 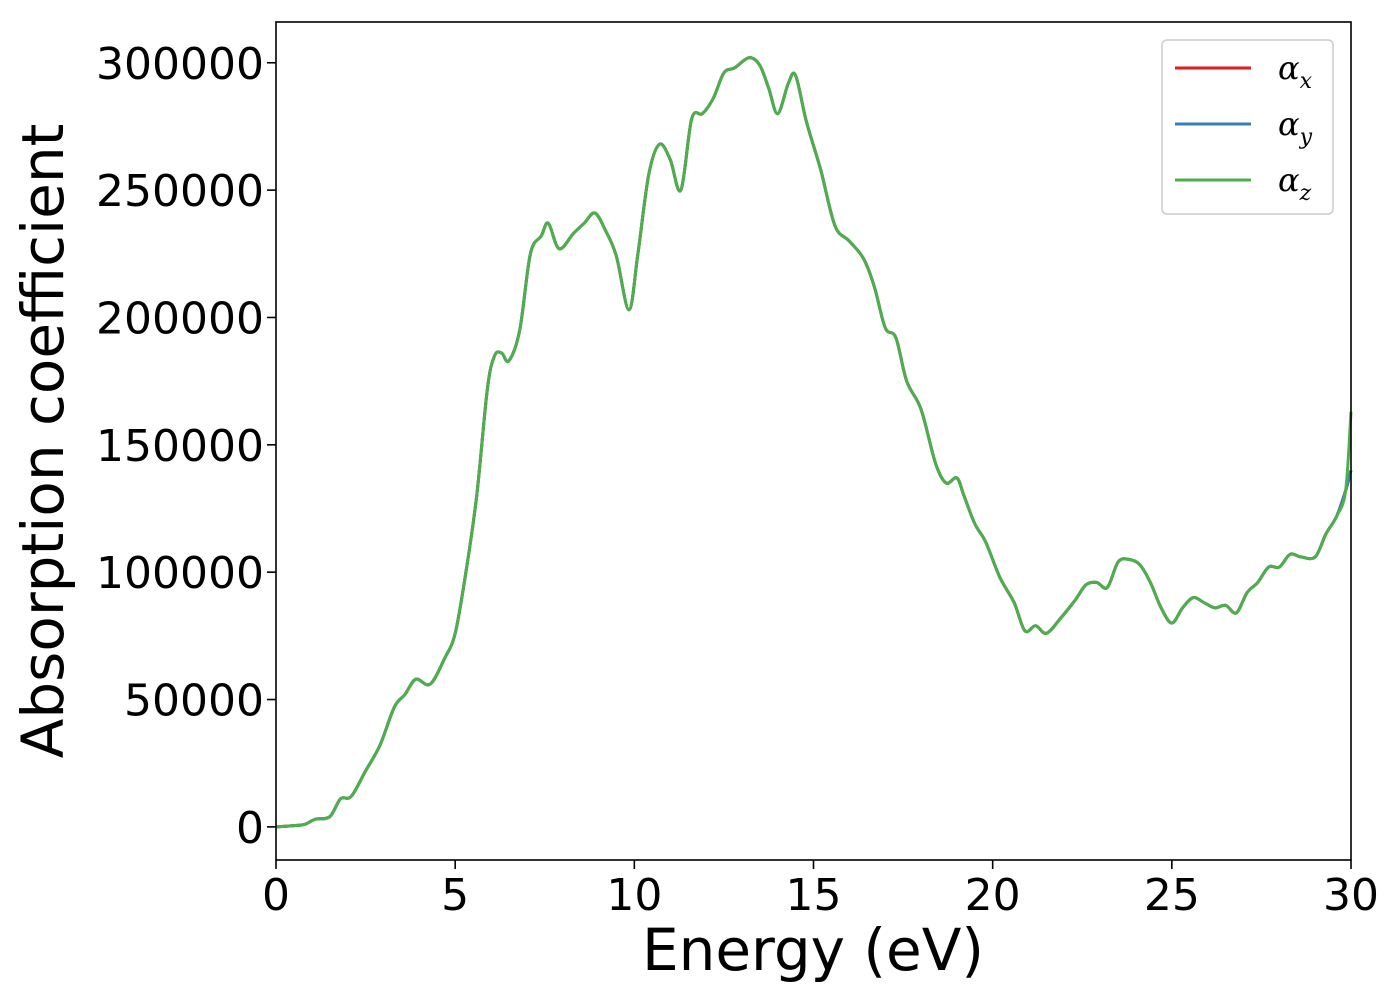 What do you see at coordinates (1172, 895) in the screenshot?
I see `x-tick-label: 25` at bounding box center [1172, 895].